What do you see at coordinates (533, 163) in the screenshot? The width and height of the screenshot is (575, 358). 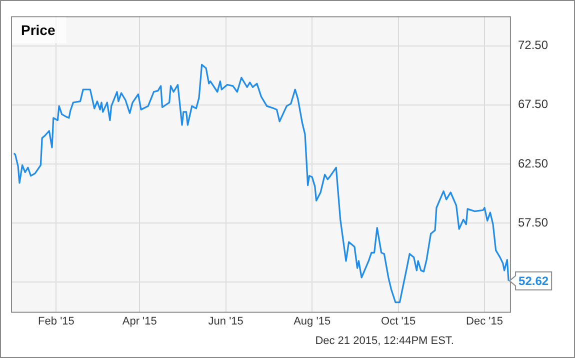 I see `y-tick-label: 62.50` at bounding box center [533, 163].